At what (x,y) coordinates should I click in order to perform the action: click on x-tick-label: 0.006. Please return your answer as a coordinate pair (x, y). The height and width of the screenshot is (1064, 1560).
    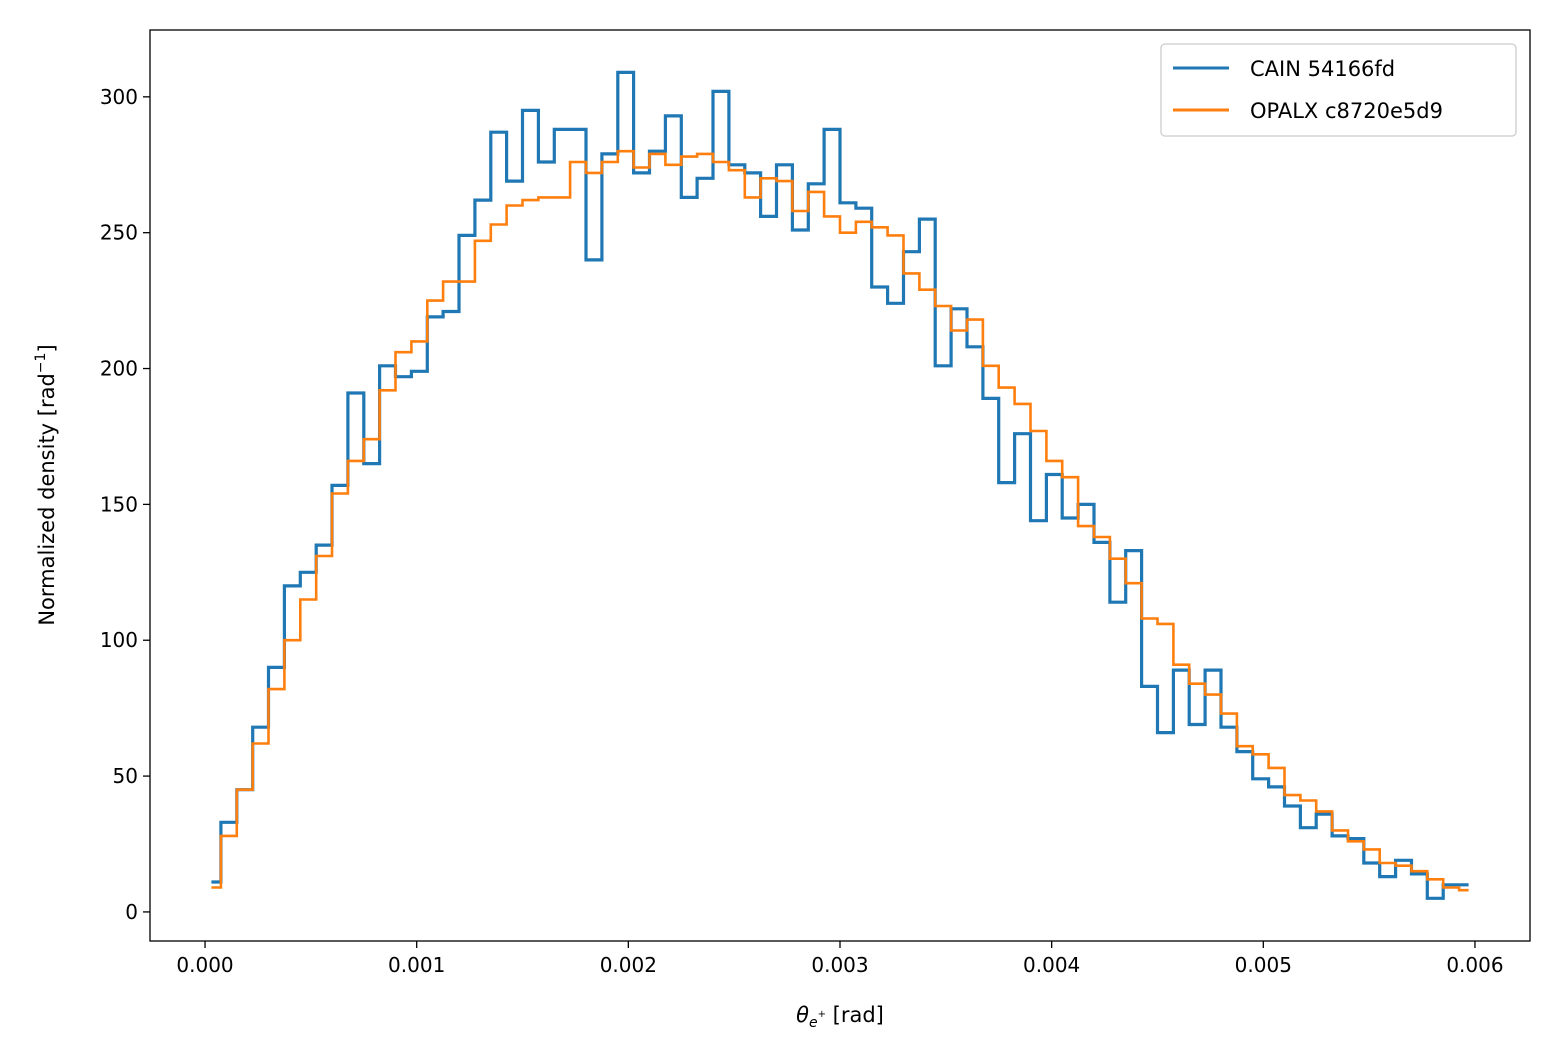
    Looking at the image, I should click on (1474, 965).